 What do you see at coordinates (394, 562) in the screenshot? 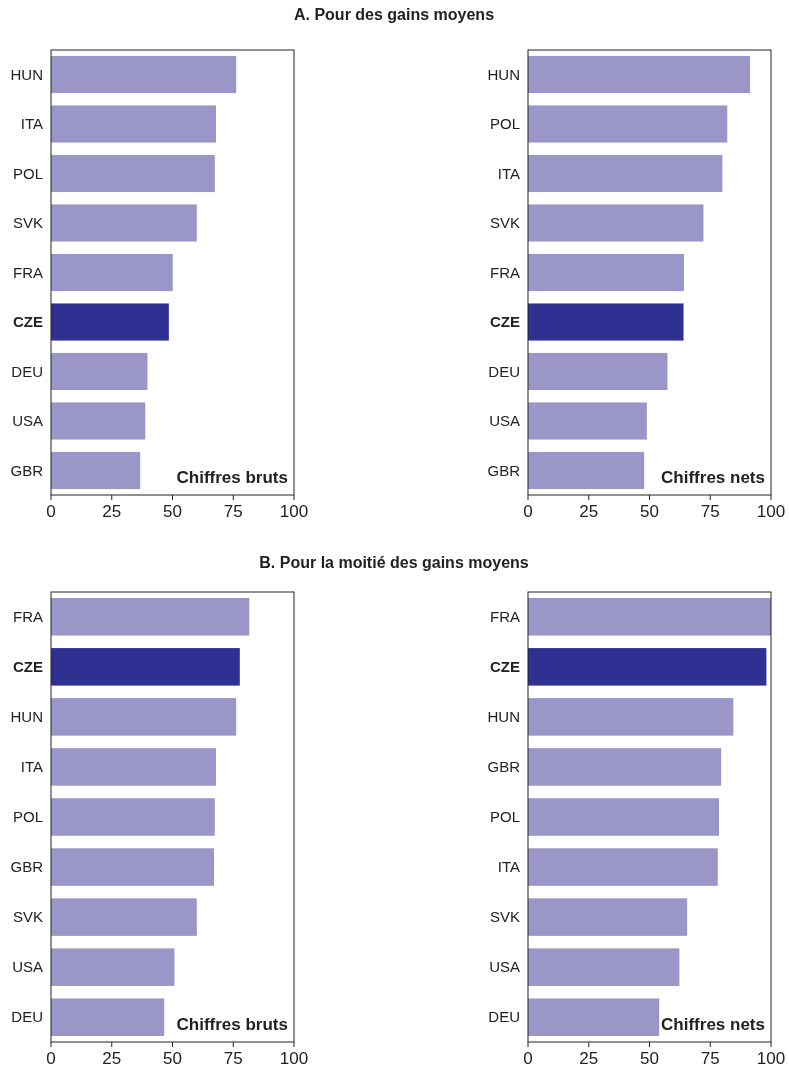
I see `text: B. Pour la moitié des gains moyens` at bounding box center [394, 562].